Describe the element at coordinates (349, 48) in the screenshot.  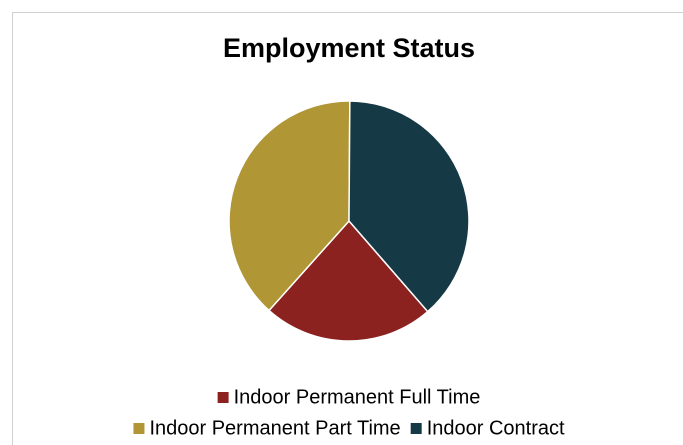
I see `chart-title: Employment Status` at that location.